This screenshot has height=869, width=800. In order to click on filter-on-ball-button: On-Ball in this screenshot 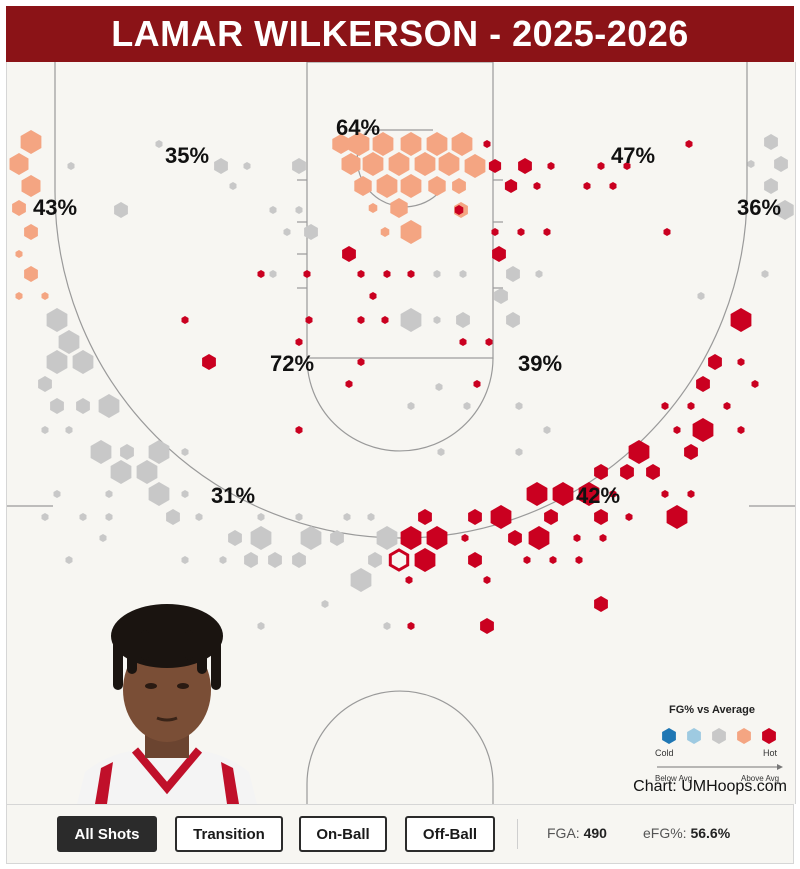, I will do `click(343, 834)`.